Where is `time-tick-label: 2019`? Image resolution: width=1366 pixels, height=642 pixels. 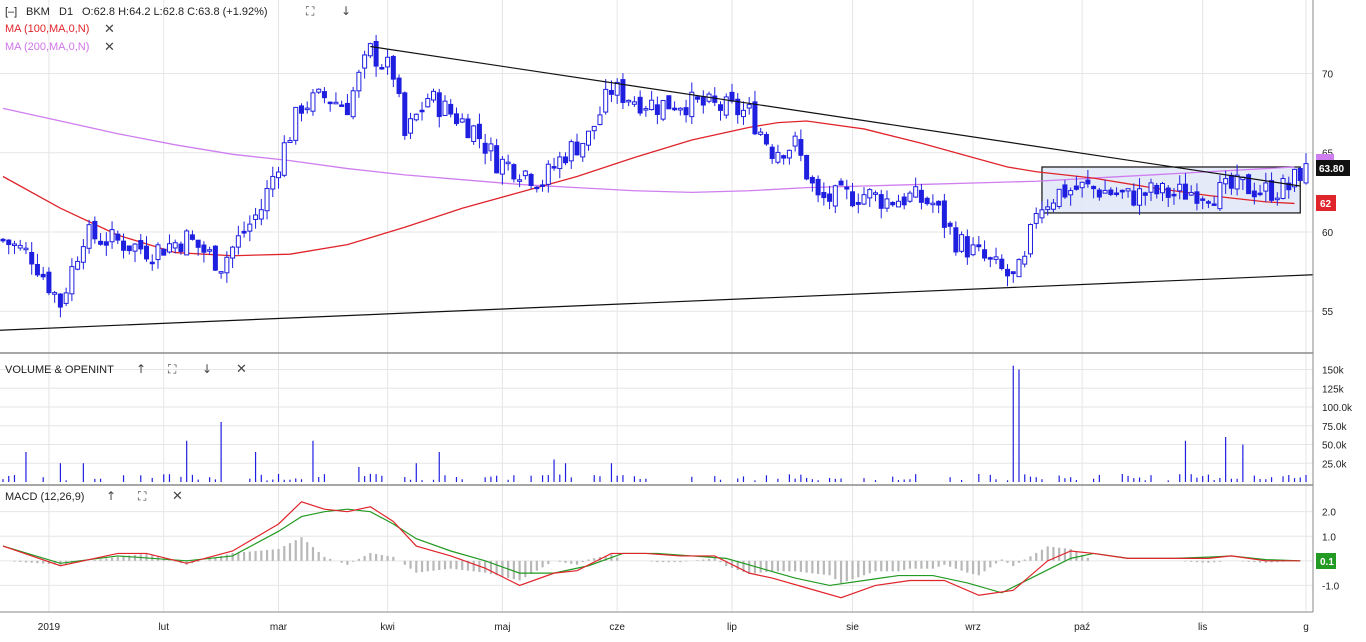
time-tick-label: 2019 is located at coordinates (49, 627).